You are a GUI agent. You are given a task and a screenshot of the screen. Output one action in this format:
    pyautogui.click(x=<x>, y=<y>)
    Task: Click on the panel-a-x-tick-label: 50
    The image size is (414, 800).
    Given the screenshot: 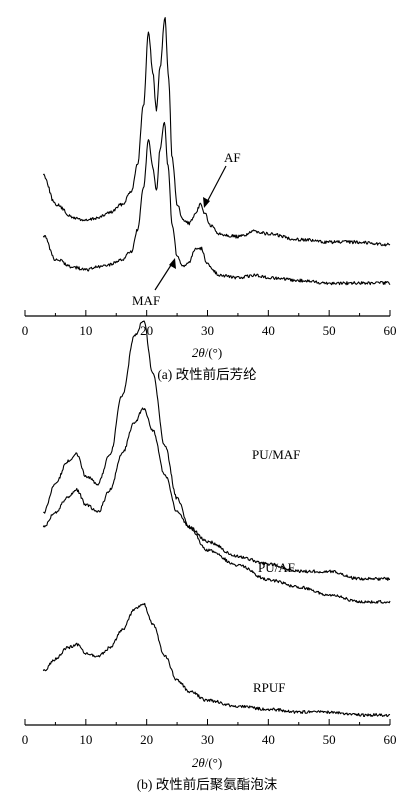 What is the action you would take?
    pyautogui.click(x=329, y=330)
    